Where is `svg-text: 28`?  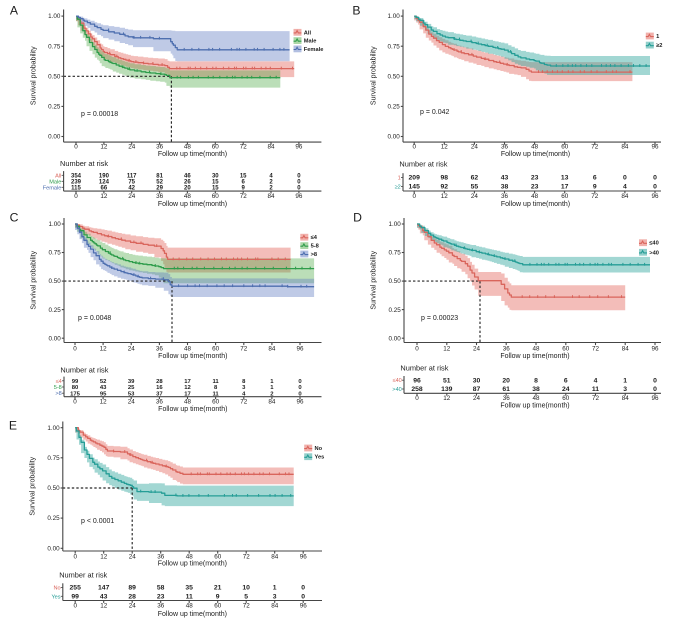 svg-text: 28 is located at coordinates (159, 382).